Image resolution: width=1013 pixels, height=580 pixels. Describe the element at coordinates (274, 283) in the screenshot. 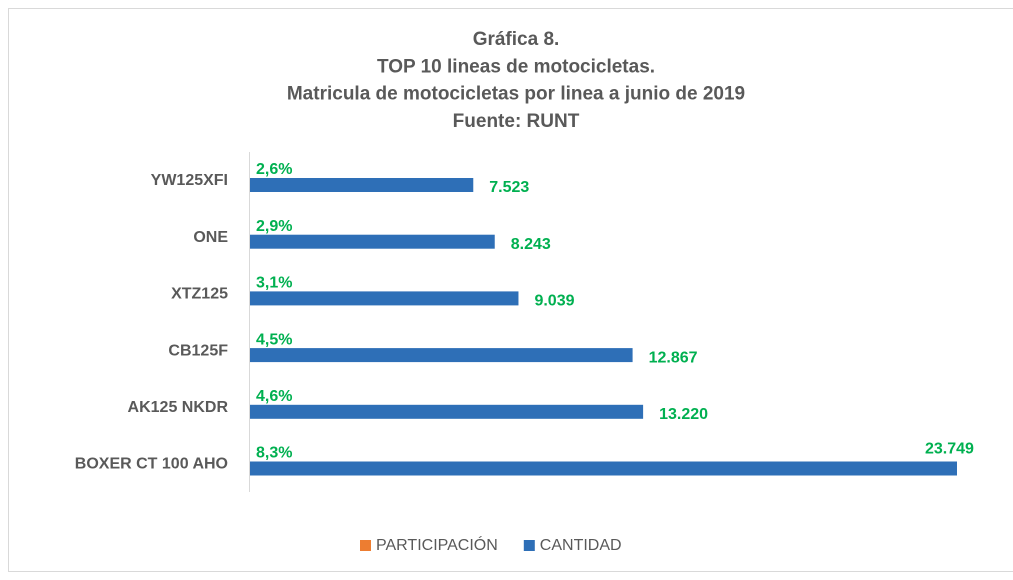

I see `data-label: 3,1%` at that location.